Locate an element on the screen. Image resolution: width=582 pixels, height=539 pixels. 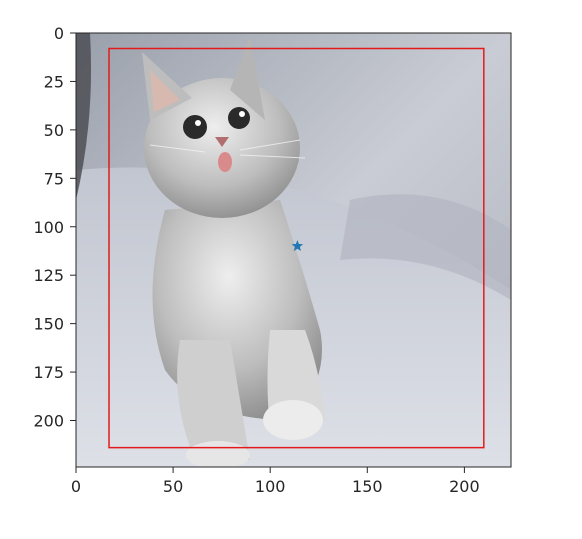
x-axis: 0 50 100 150 200 is located at coordinates (275, 481).